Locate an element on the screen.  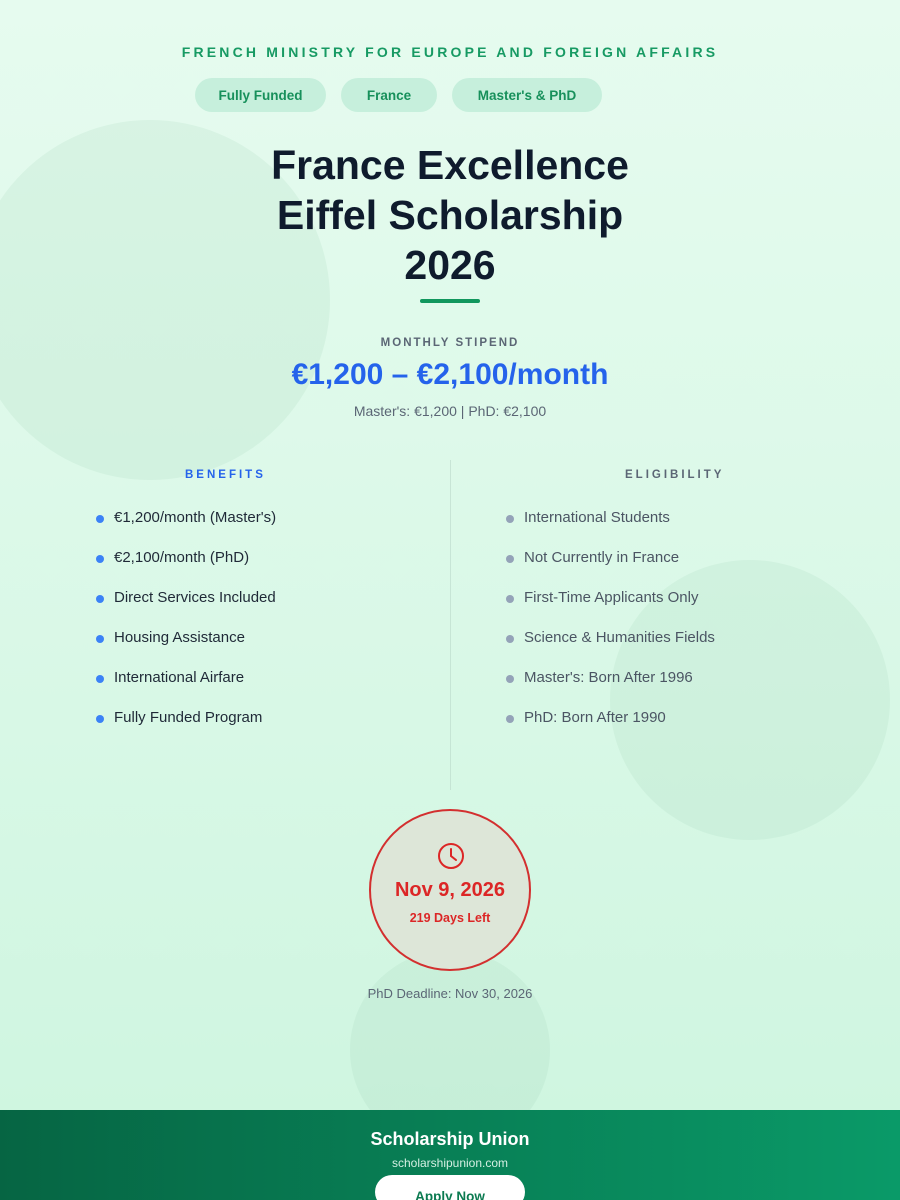
list-item: €2,100/month (PhD) is located at coordinates (186, 569).